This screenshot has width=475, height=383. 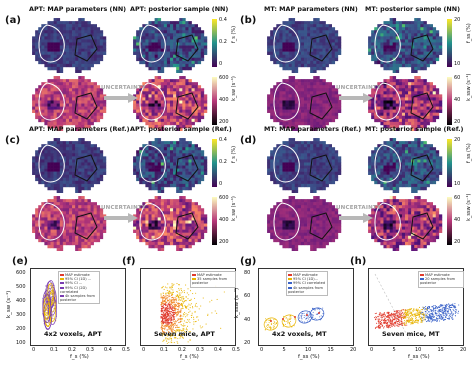 I want to click on panel-label: (c), so click(x=13, y=140).